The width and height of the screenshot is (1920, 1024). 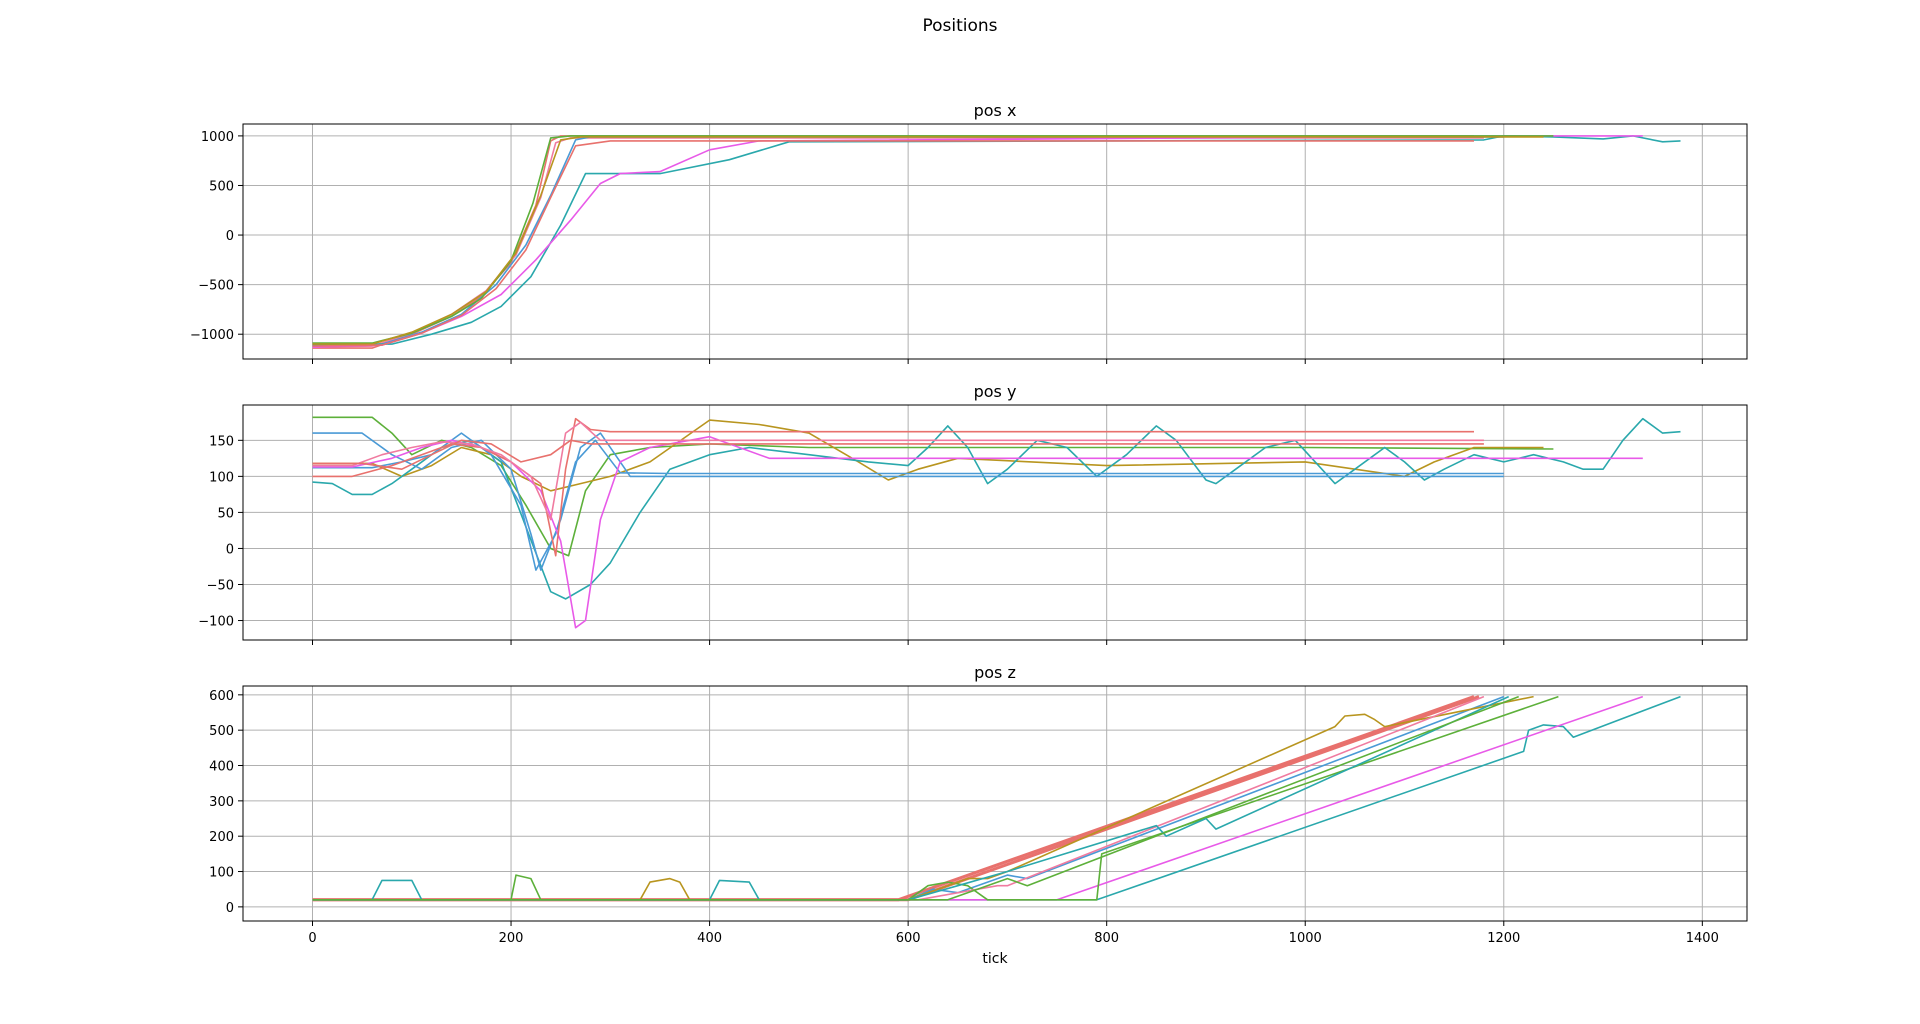 What do you see at coordinates (221, 802) in the screenshot?
I see `y-tick-label: 300` at bounding box center [221, 802].